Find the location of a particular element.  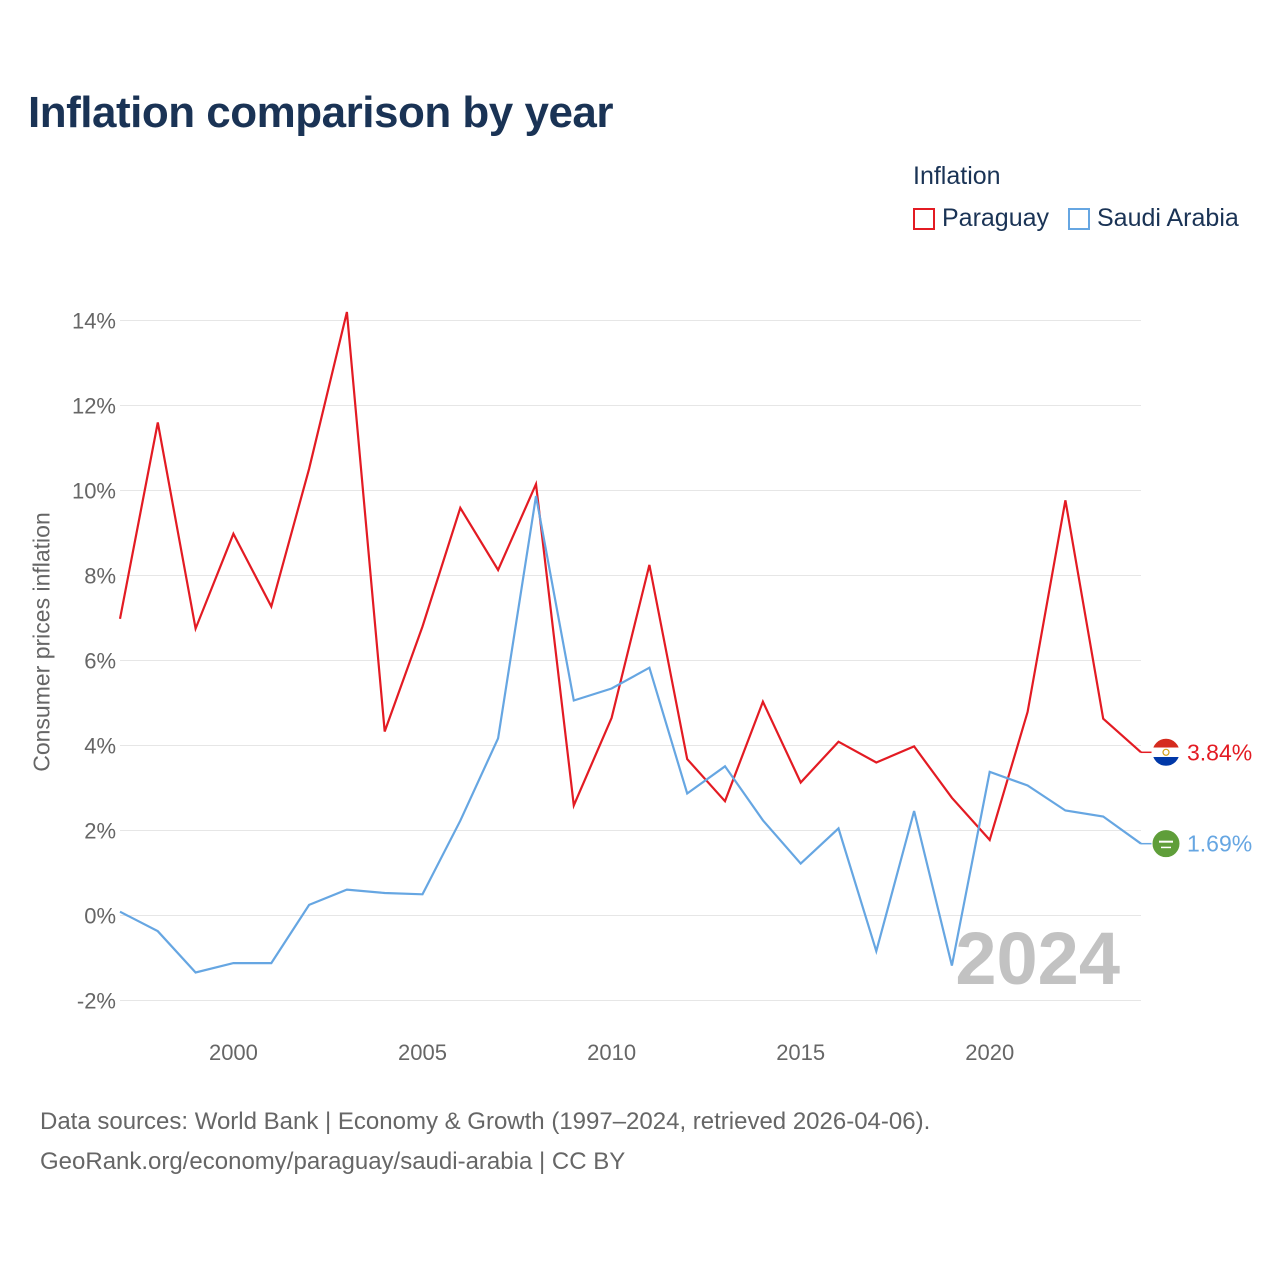

y-tick-label: 10% is located at coordinates (94, 491).